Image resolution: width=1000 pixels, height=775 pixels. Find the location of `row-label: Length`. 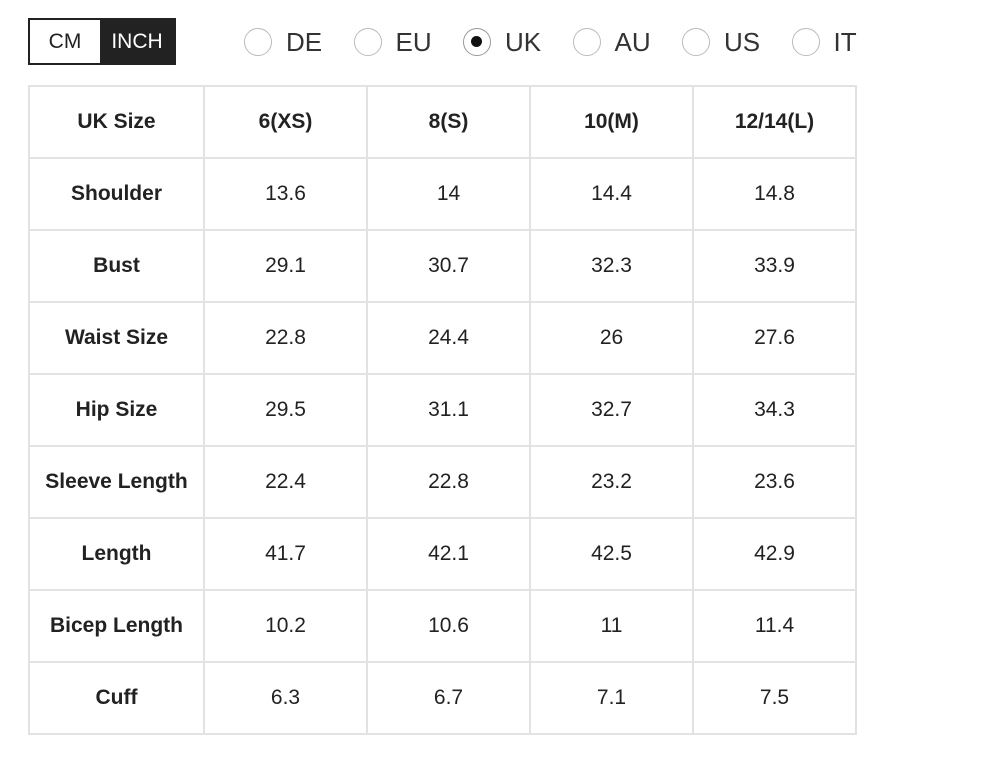

row-label: Length is located at coordinates (116, 554).